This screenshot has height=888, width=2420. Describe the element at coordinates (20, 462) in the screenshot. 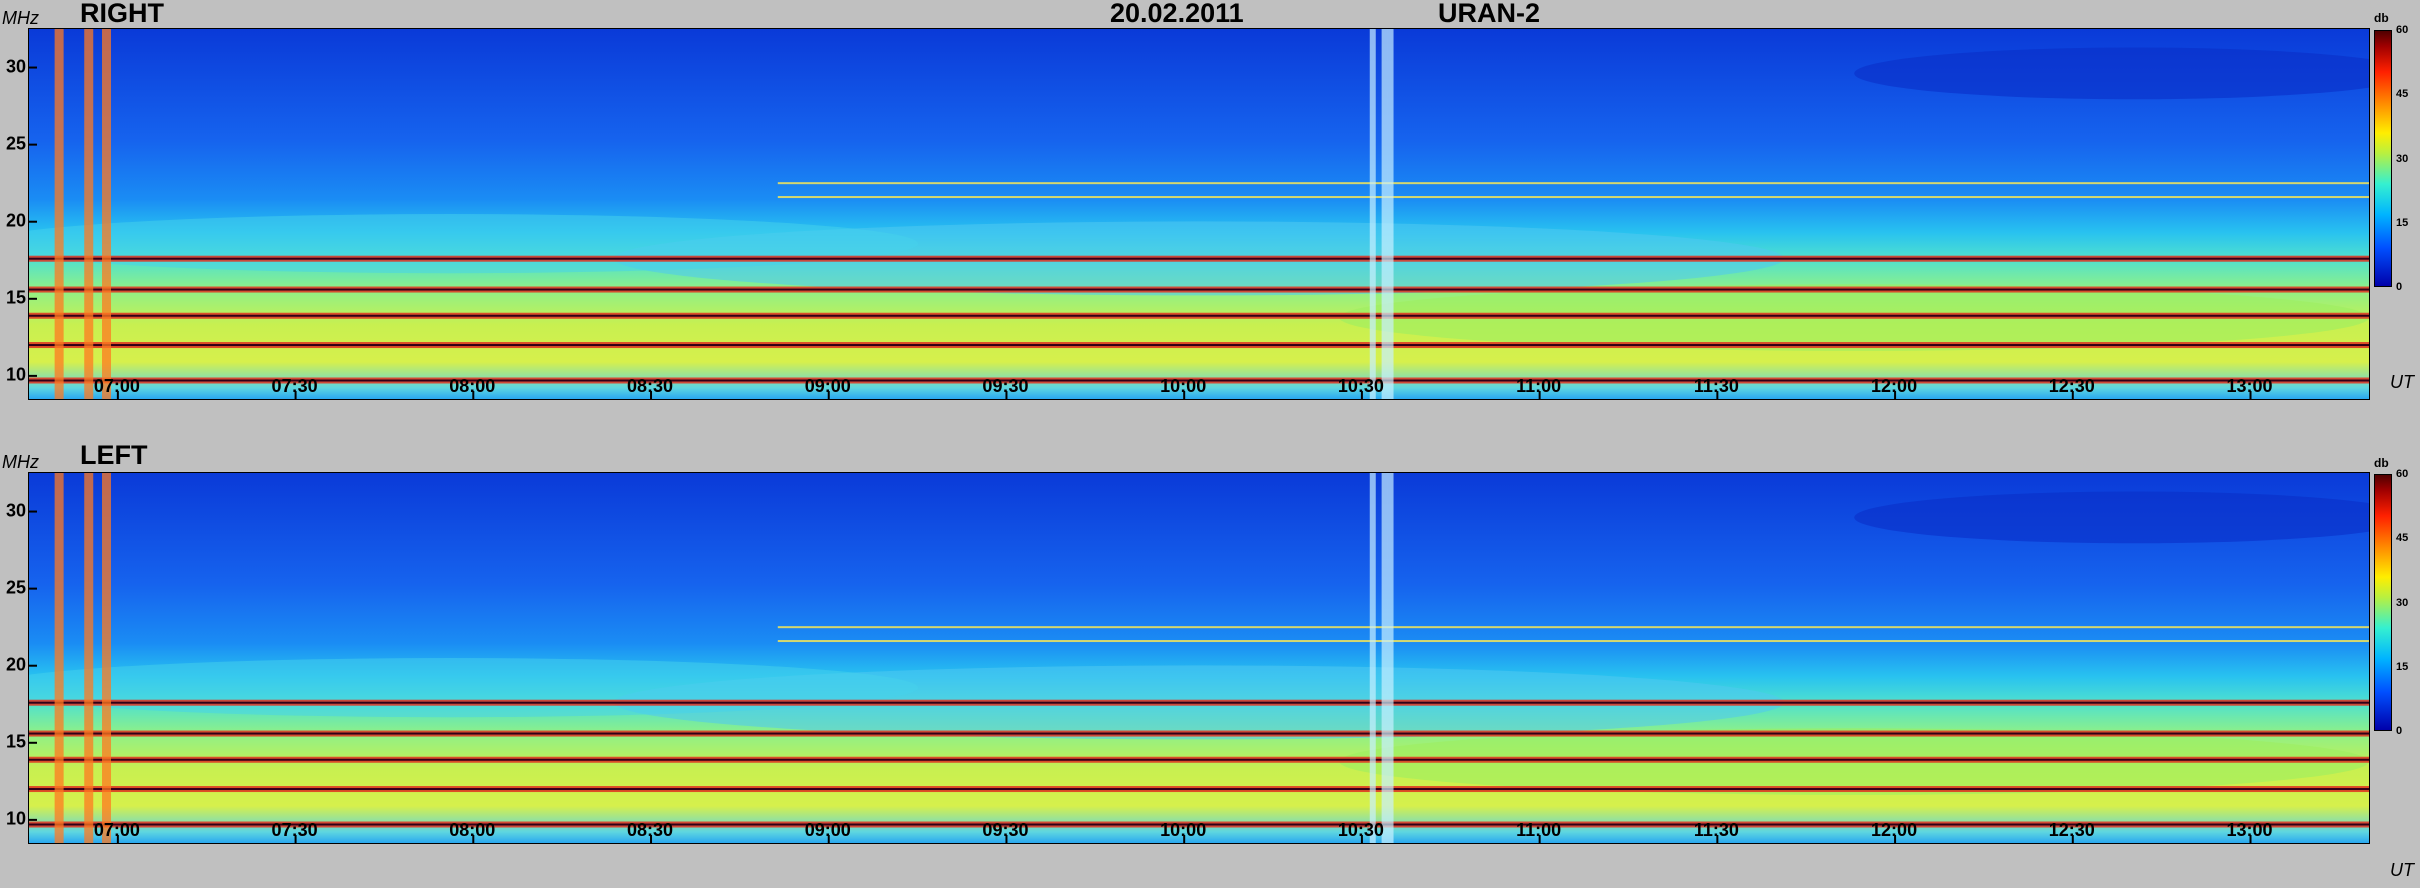

I see `bottom-y-unit: MHz` at that location.